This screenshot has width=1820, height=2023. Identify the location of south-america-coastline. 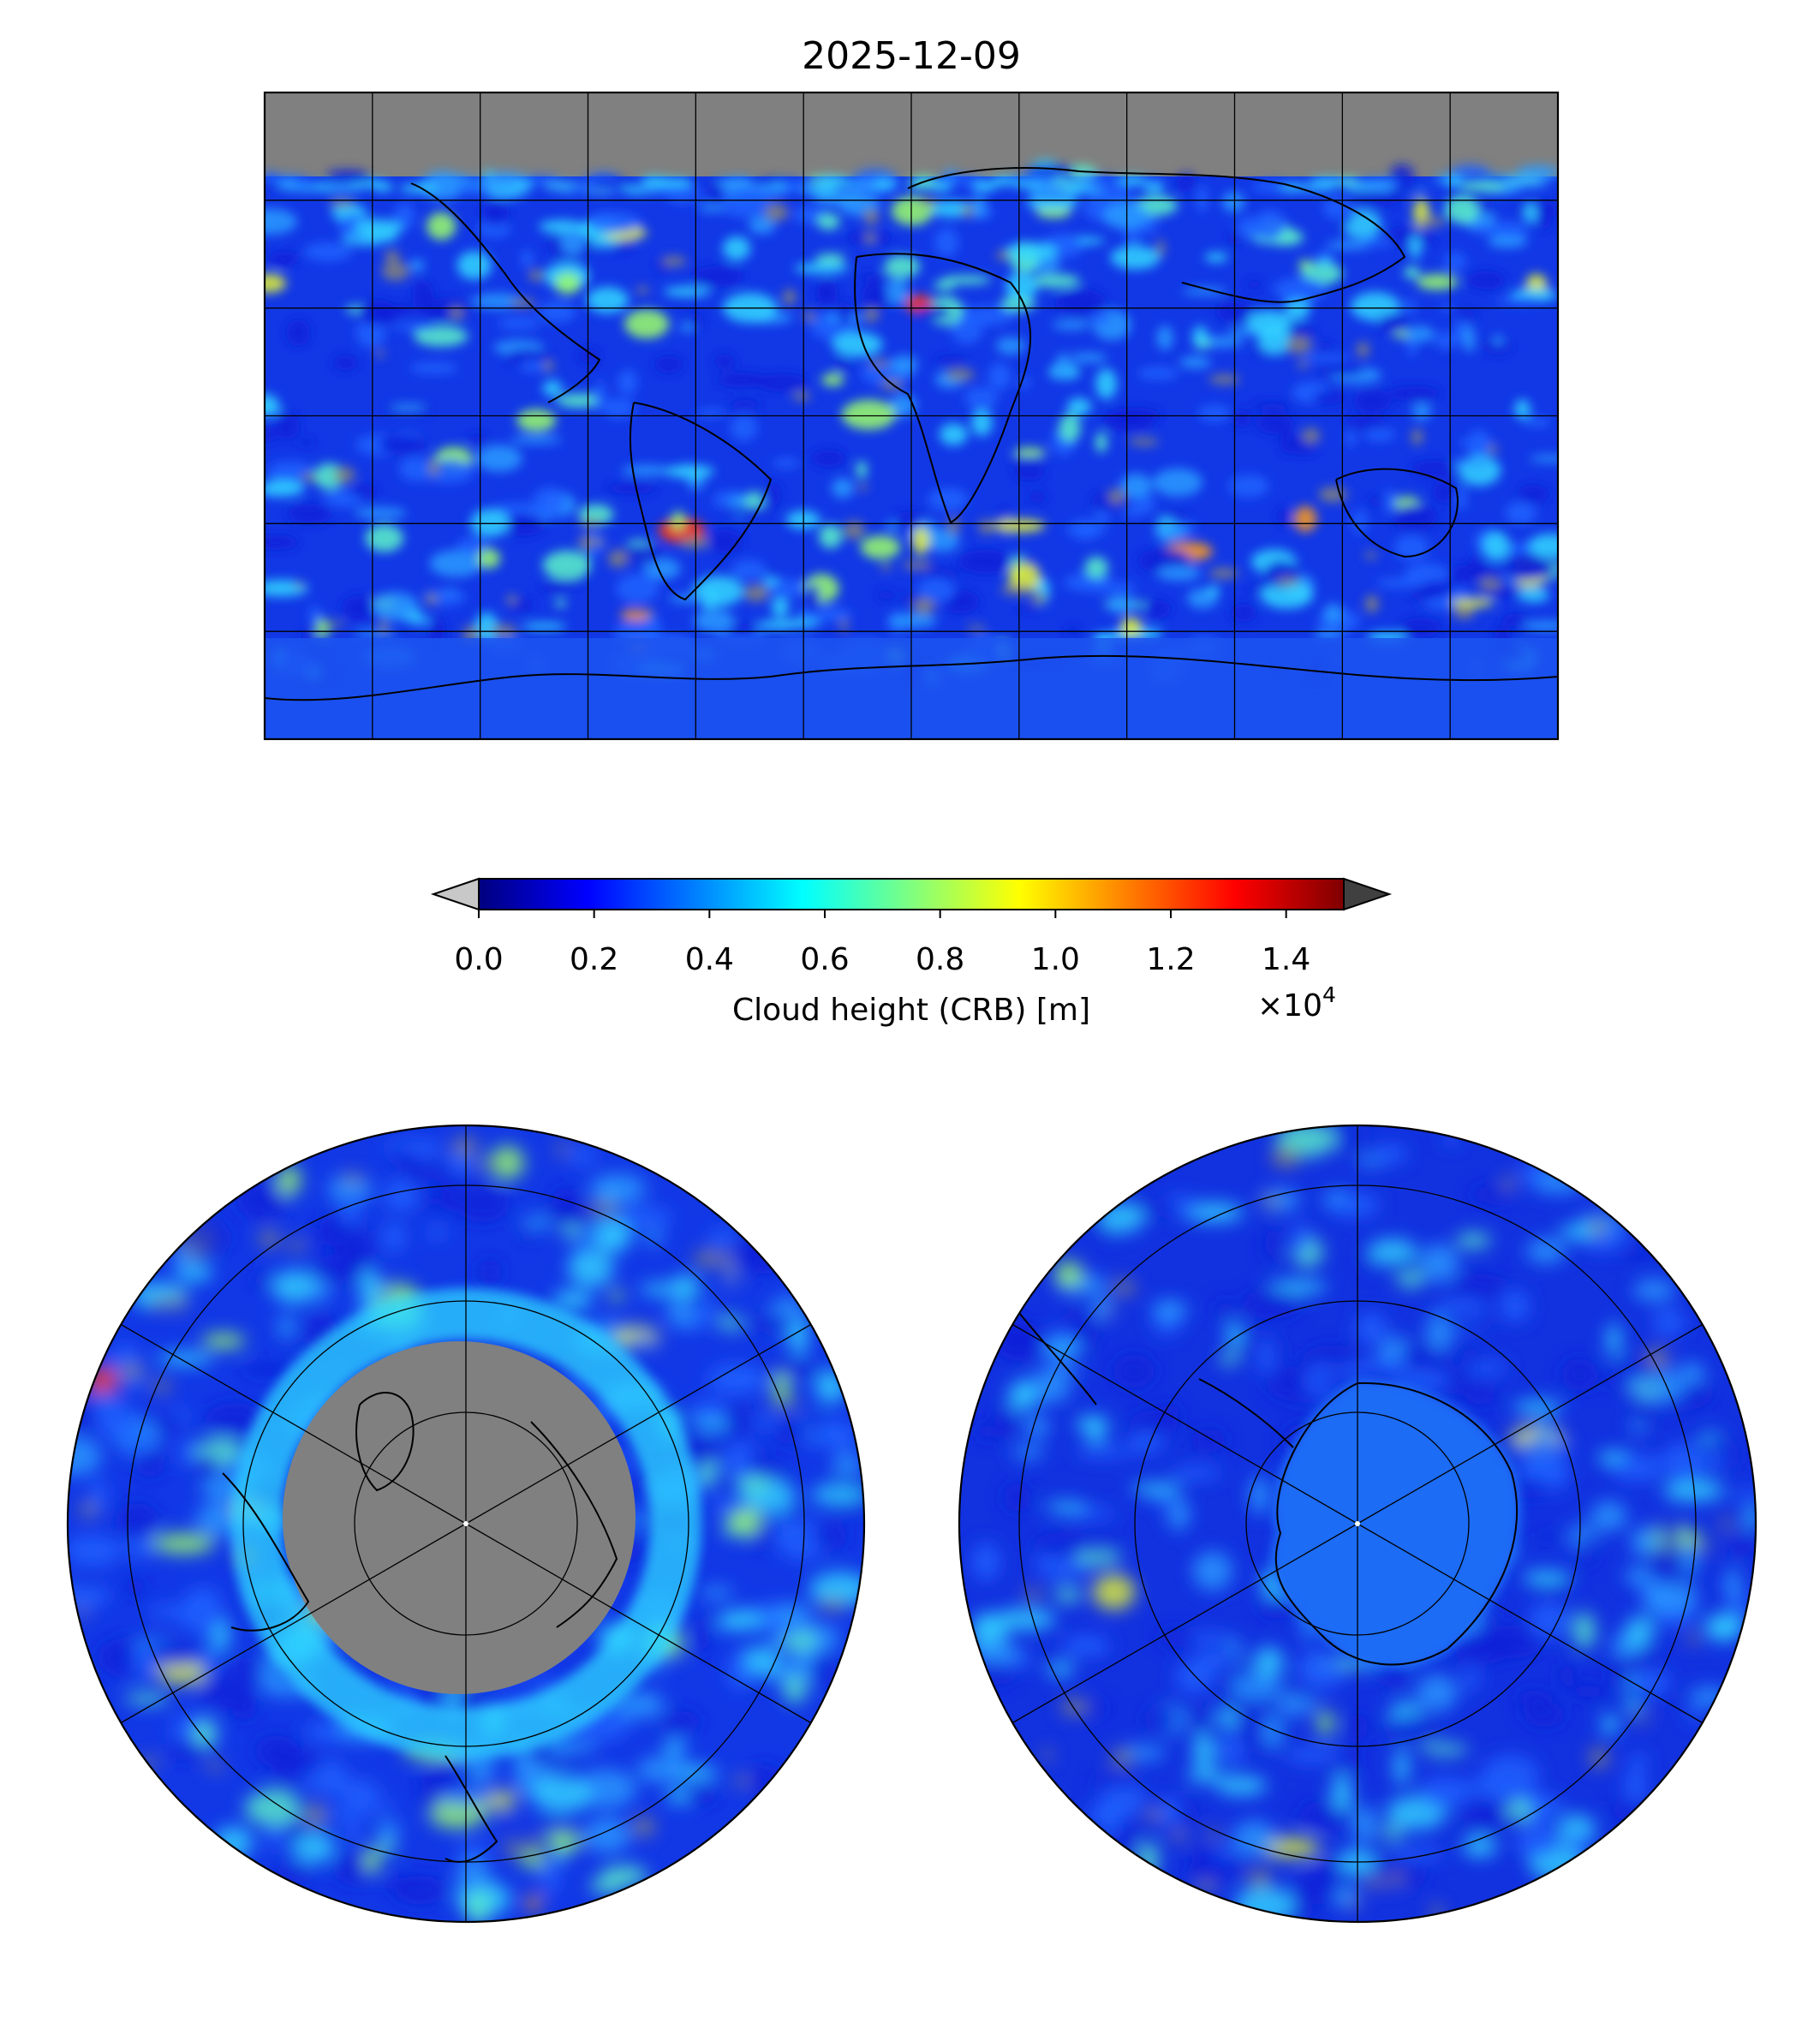
(701, 501).